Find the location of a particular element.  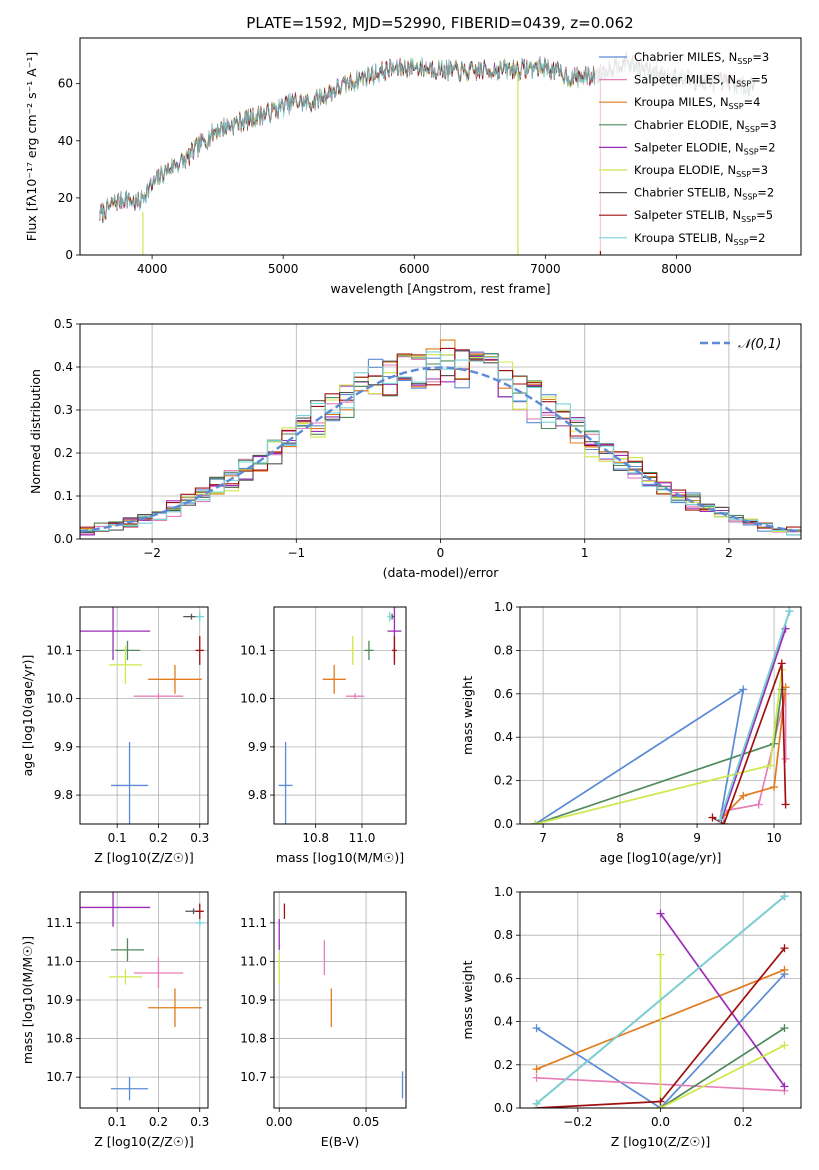

x-tick-label: 11.0 is located at coordinates (362, 838).